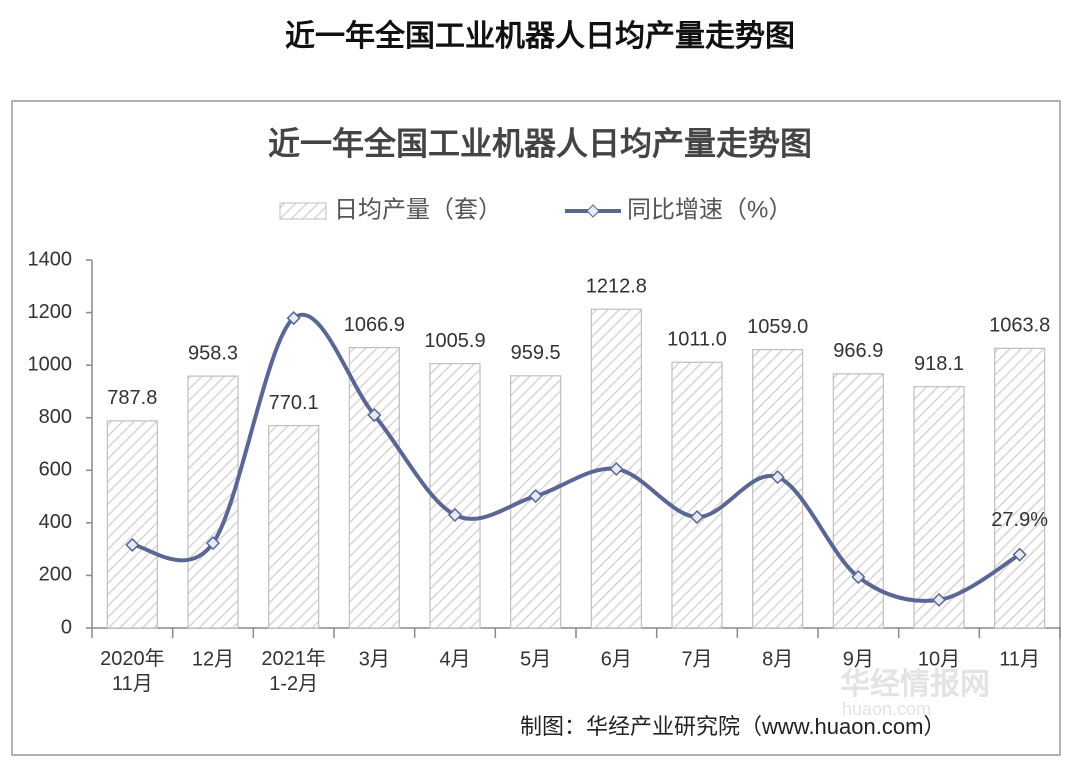 Image resolution: width=1080 pixels, height=771 pixels. I want to click on y-tick-label: 600, so click(55, 470).